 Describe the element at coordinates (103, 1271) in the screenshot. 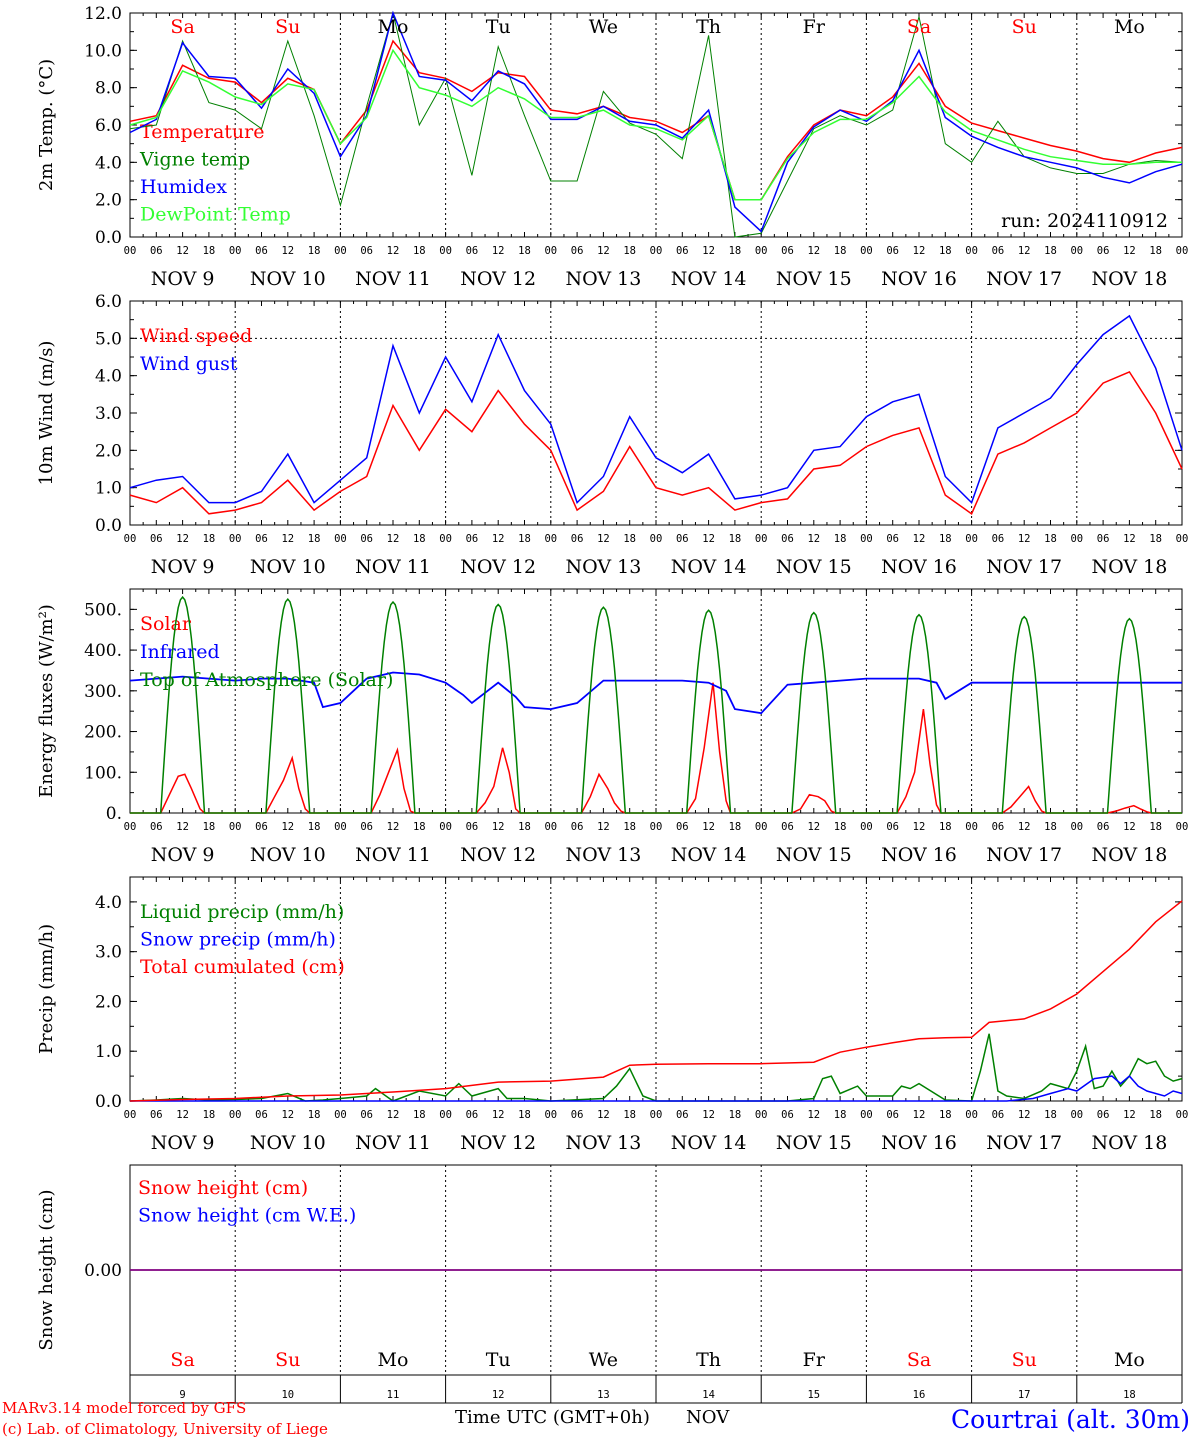

I see `y-tick-label: 0.00` at that location.